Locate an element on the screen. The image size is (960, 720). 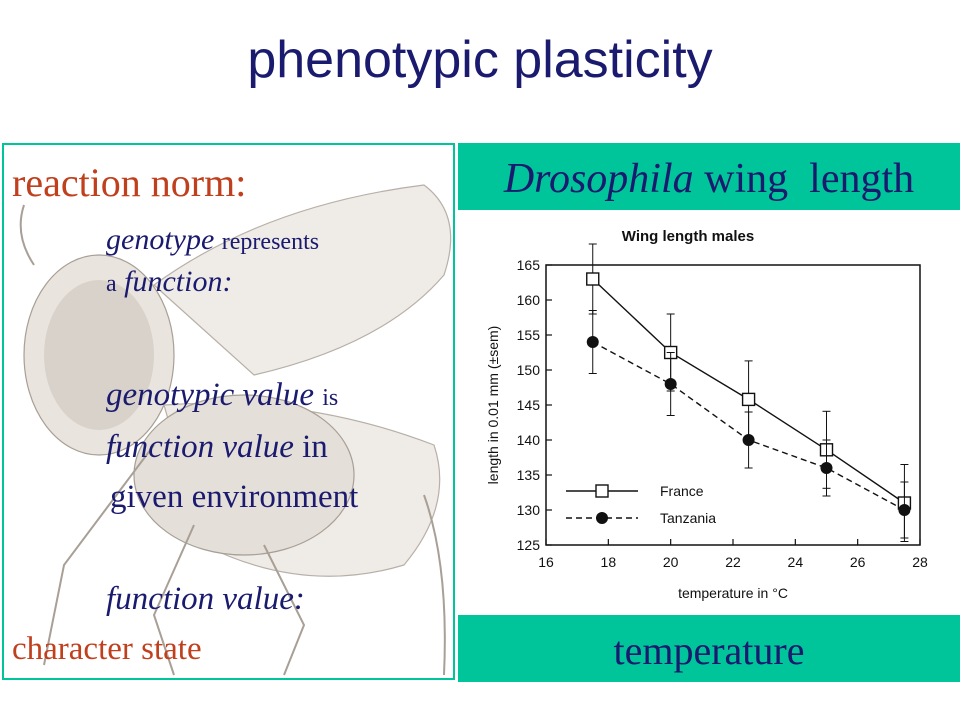
y-tick-label: 150 is located at coordinates (529, 370).